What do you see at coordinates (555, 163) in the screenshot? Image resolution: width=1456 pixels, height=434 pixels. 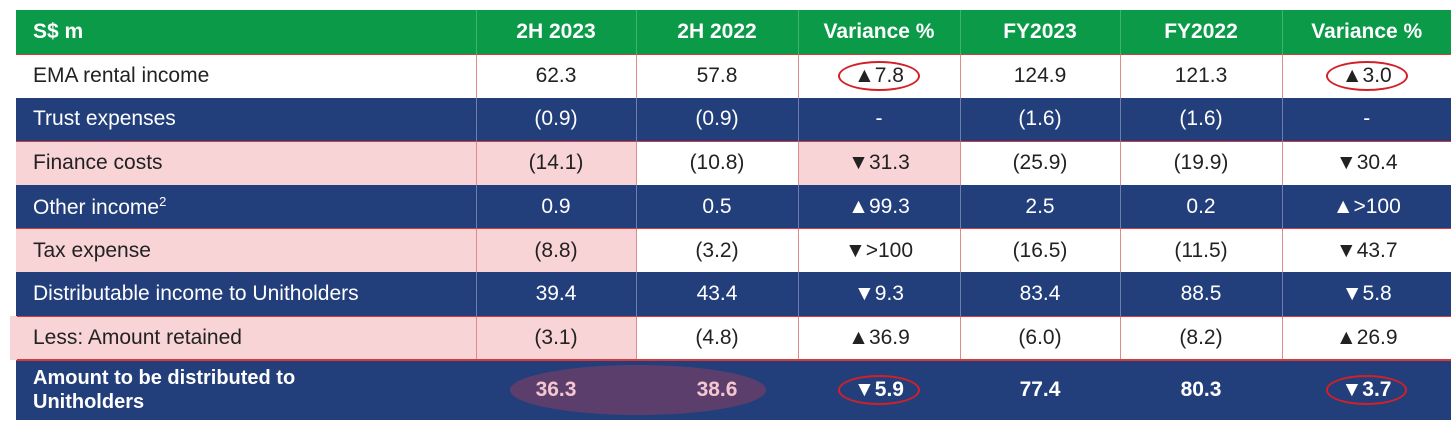 I see `cell: (14.1)` at bounding box center [555, 163].